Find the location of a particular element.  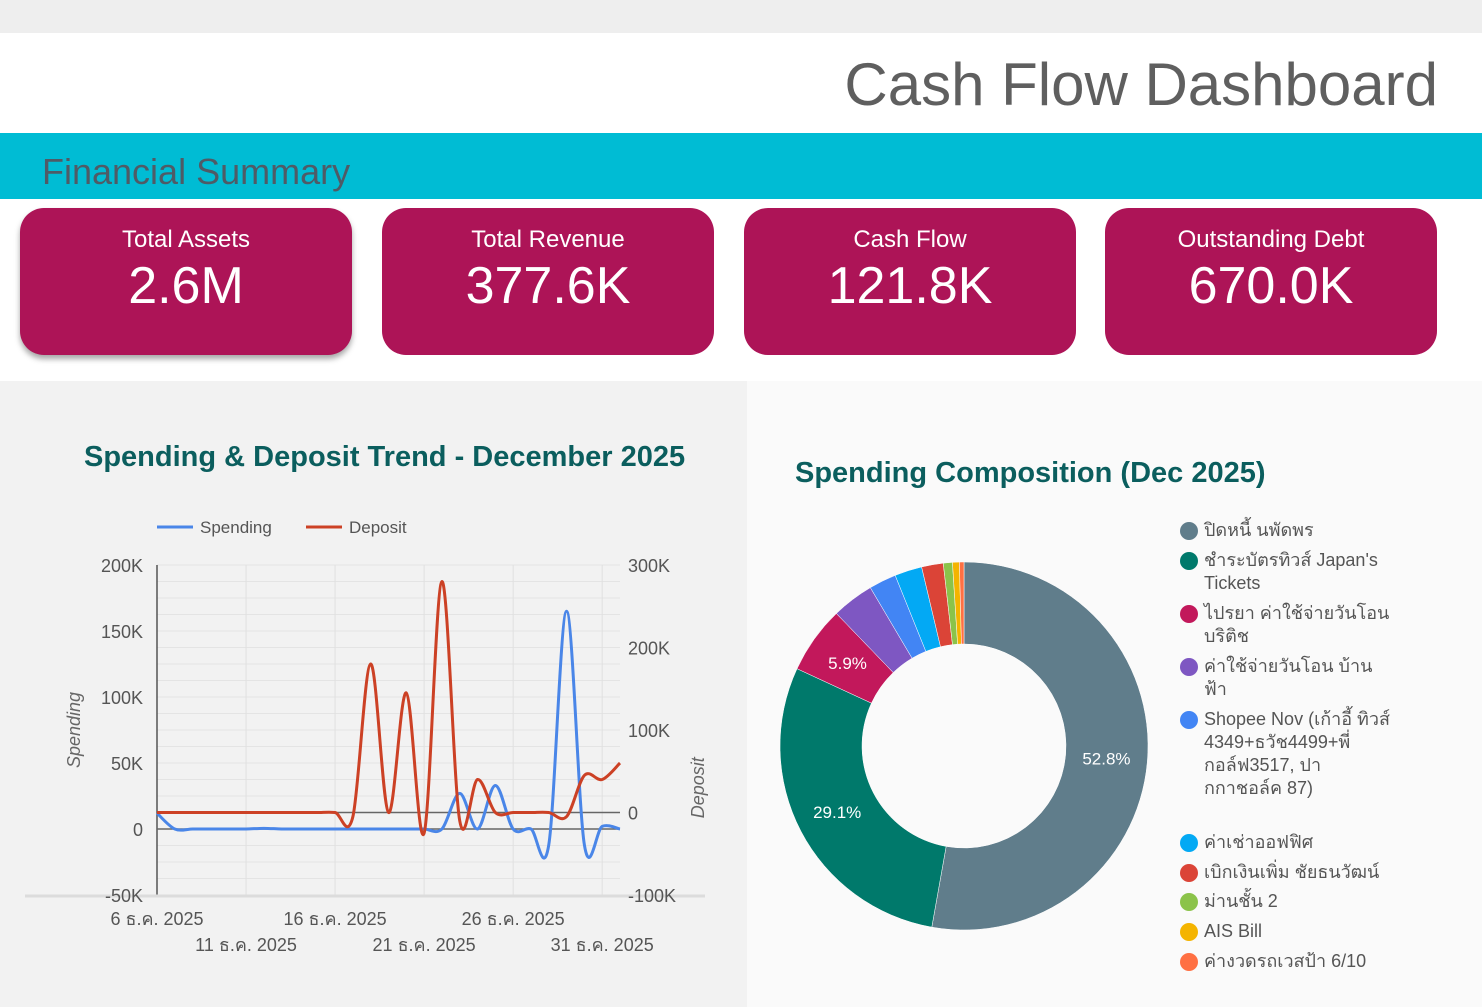

x-tick-label: 11 ธ.ค. 2025 is located at coordinates (246, 945).